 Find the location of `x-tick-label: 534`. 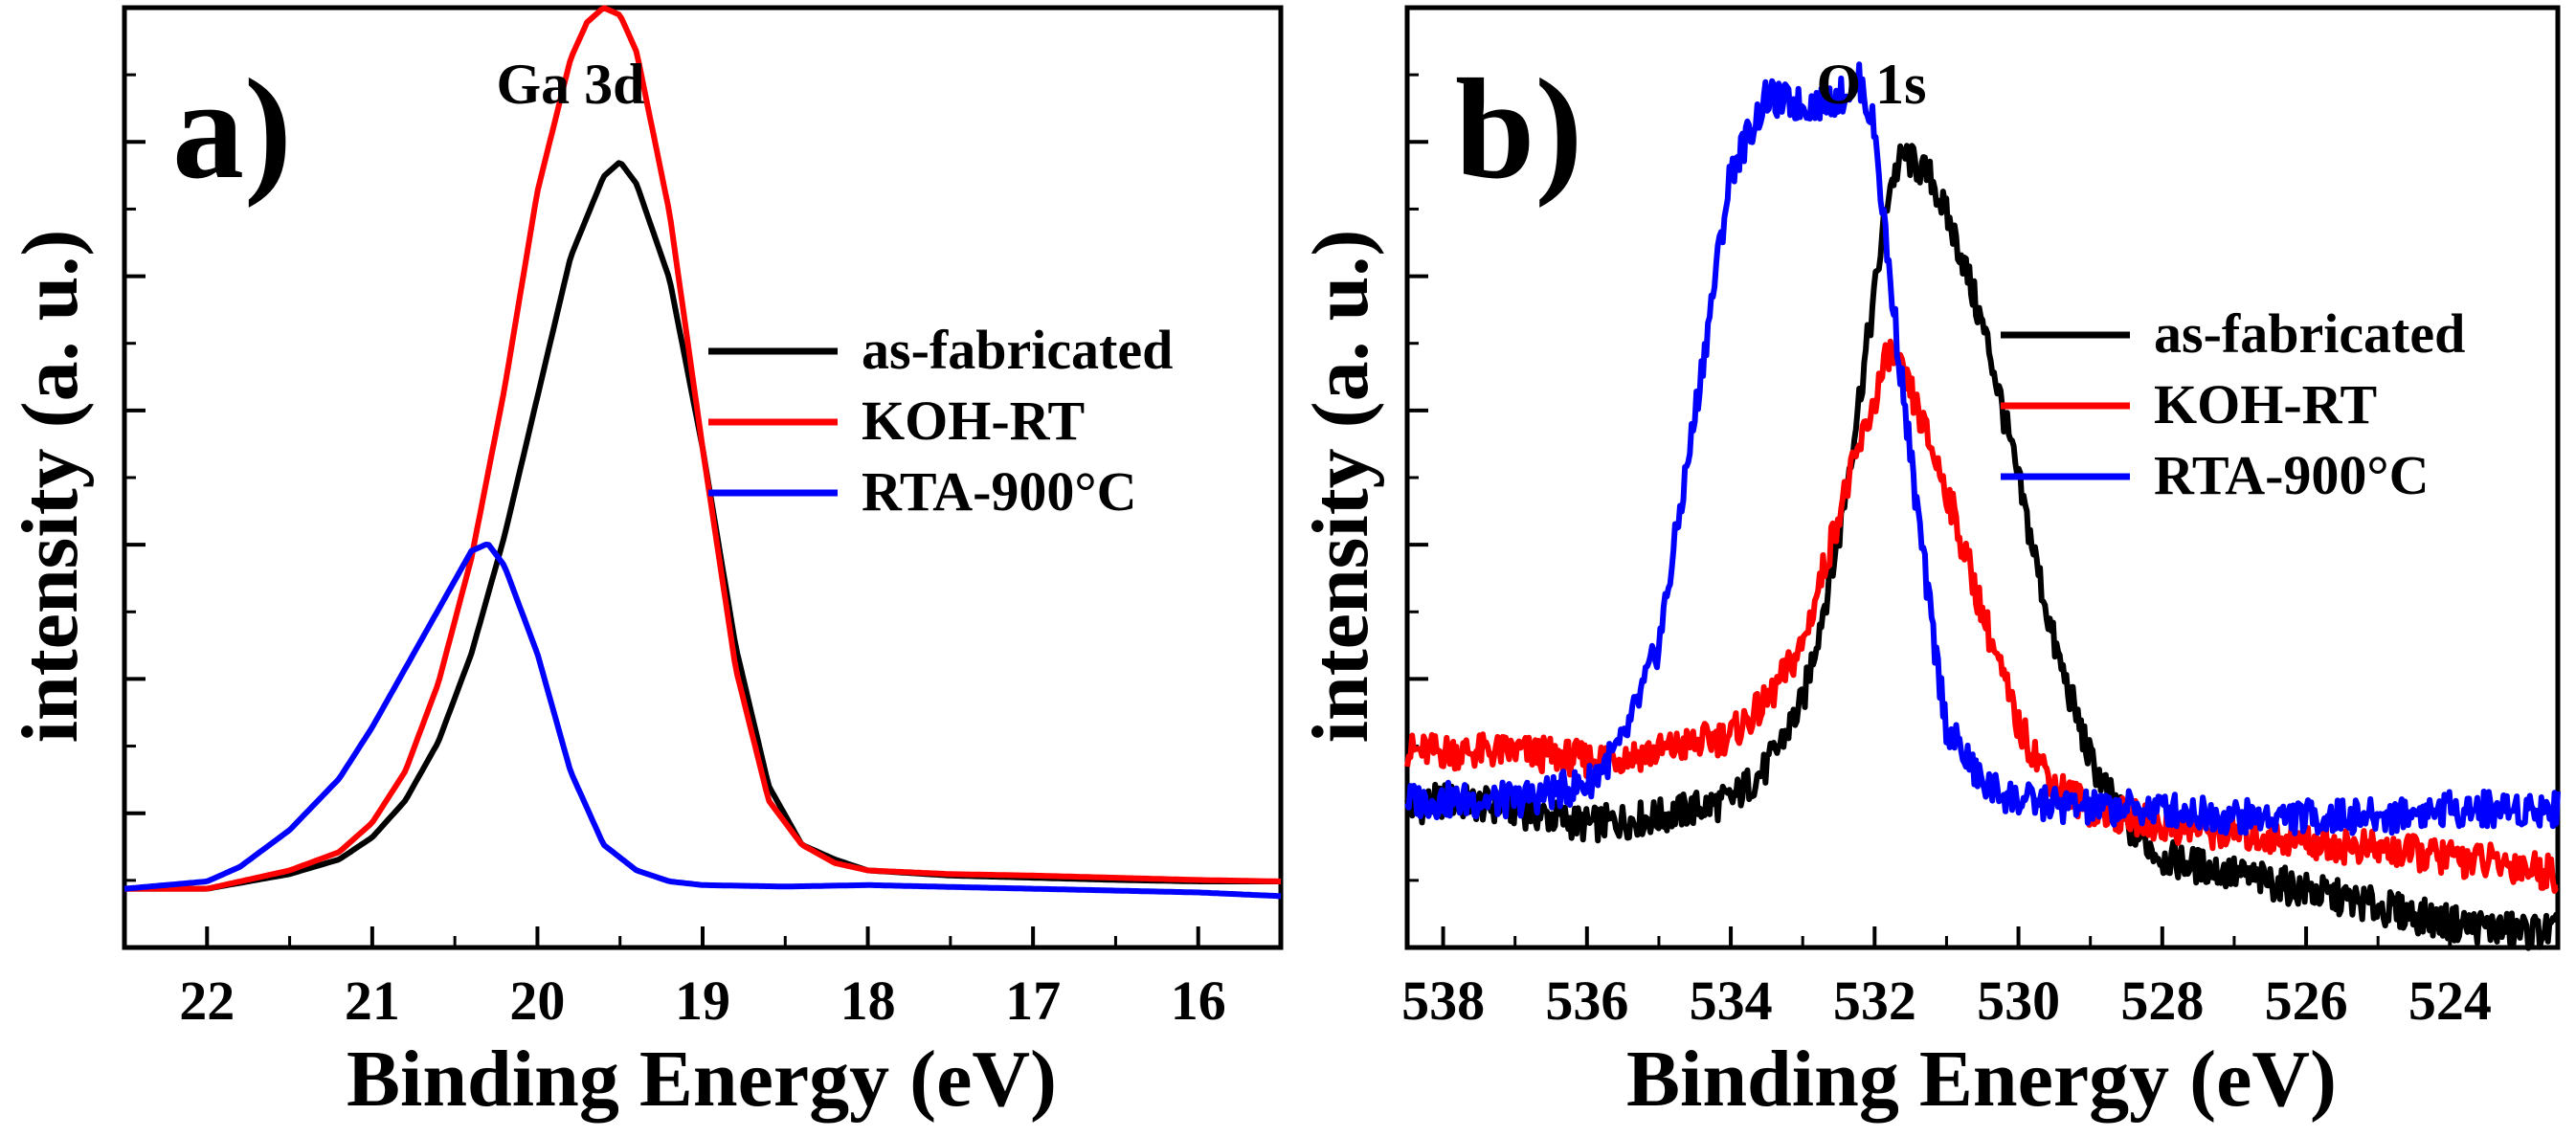

x-tick-label: 534 is located at coordinates (1732, 1001).